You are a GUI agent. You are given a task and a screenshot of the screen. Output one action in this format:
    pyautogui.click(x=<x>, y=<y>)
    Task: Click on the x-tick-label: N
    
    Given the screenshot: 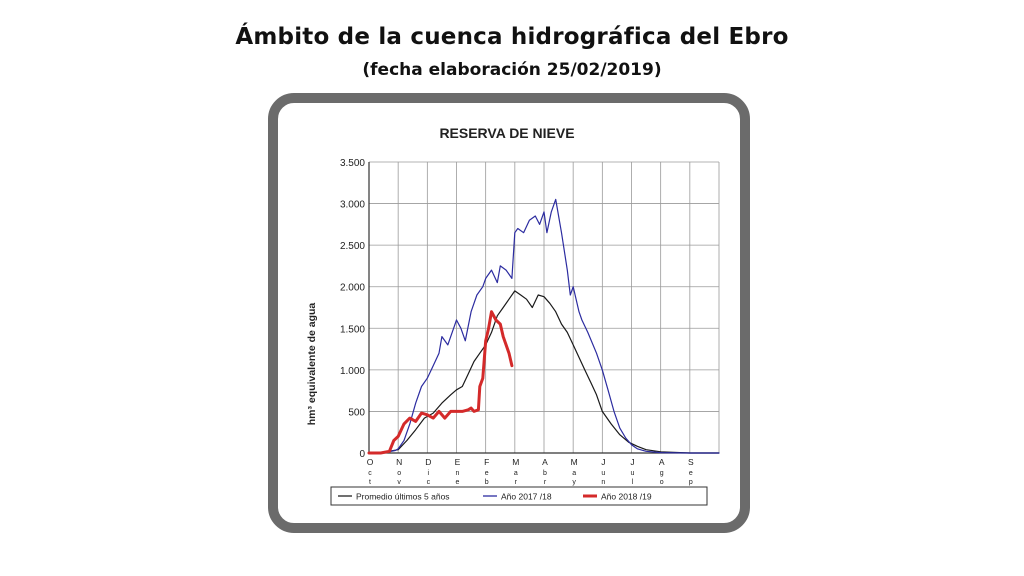 What is the action you would take?
    pyautogui.click(x=399, y=462)
    